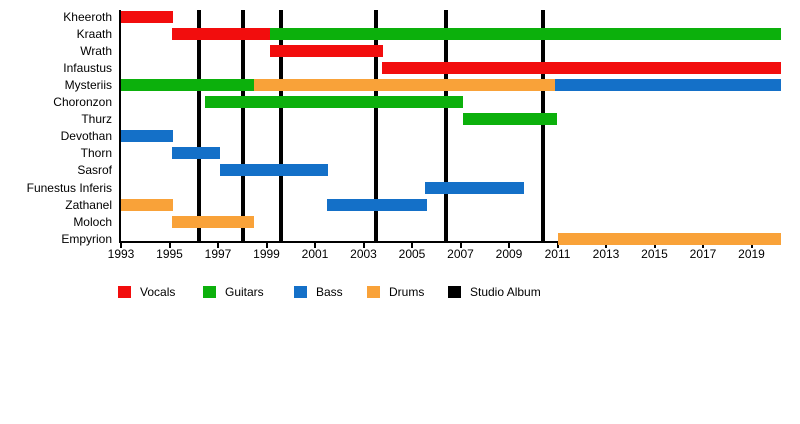  Describe the element at coordinates (188, 84) in the screenshot. I see `timeline-bar-mysteriis-guitars` at that location.